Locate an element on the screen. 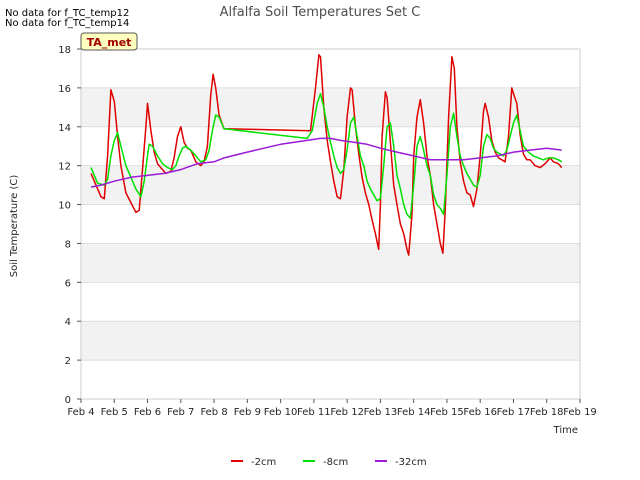 The image size is (640, 480). series-line-32cm is located at coordinates (326, 162).